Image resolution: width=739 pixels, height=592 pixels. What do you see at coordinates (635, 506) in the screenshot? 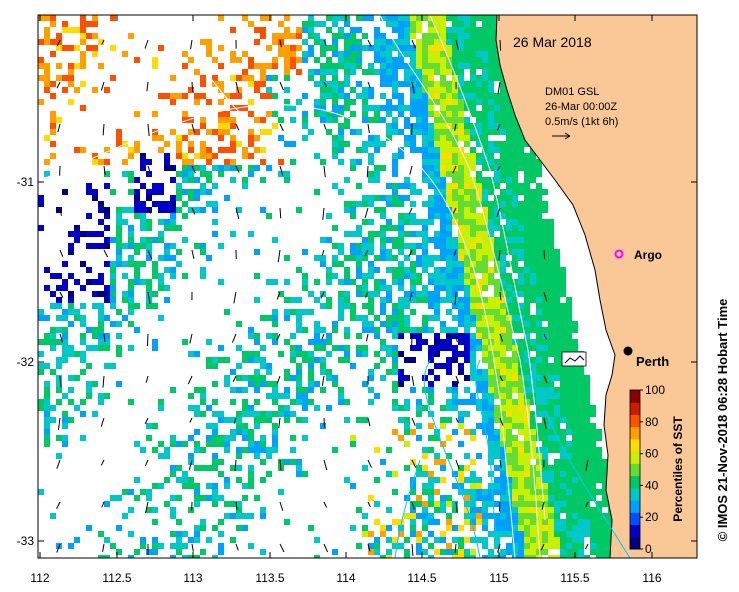
I see `colorbar-segment` at bounding box center [635, 506].